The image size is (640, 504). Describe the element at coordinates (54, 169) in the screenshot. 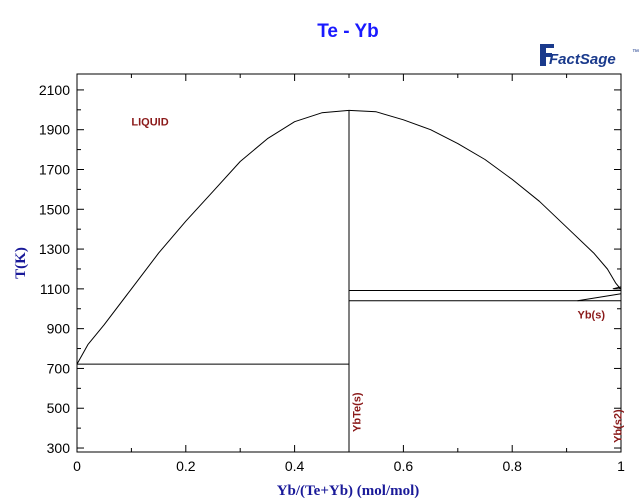

I see `y-tick-label: 1700` at that location.